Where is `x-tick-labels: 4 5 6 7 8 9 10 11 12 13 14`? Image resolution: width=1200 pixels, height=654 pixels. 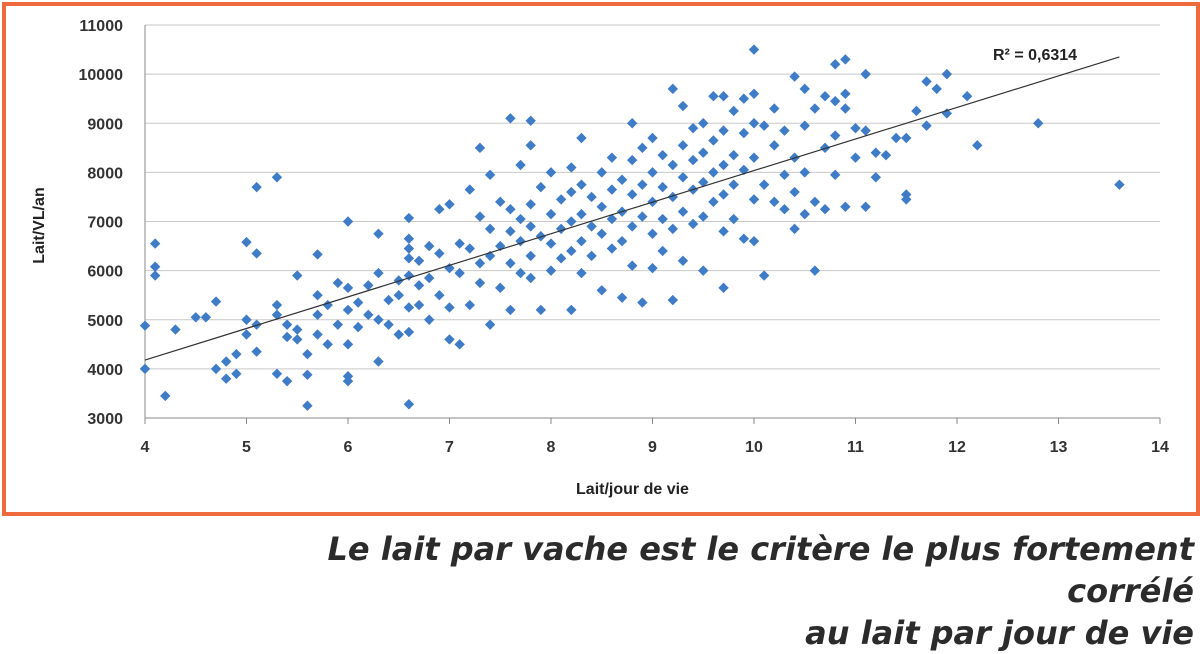 x-tick-labels: 4 5 6 7 8 9 10 11 12 13 14 is located at coordinates (655, 447).